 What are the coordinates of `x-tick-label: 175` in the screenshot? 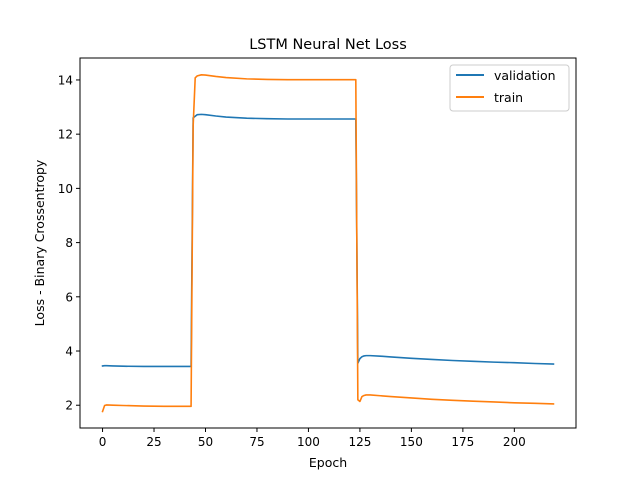 It's located at (462, 442).